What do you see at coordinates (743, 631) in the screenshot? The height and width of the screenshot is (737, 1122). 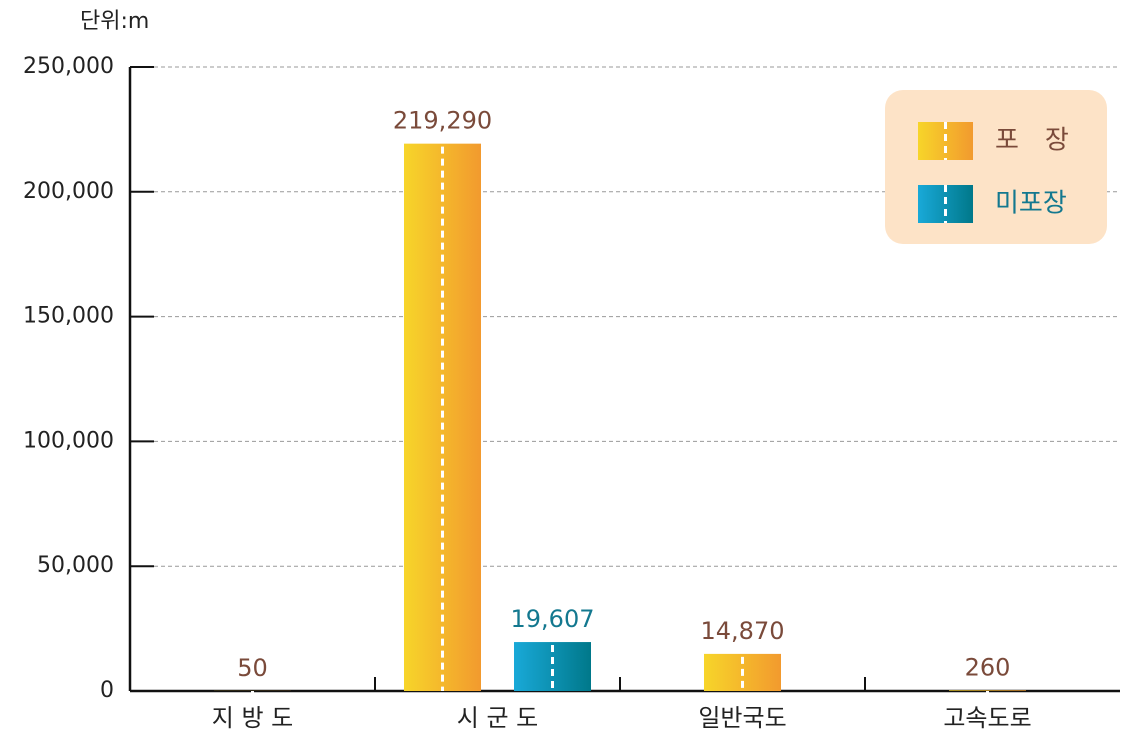 I see `data-label: 14,870` at bounding box center [743, 631].